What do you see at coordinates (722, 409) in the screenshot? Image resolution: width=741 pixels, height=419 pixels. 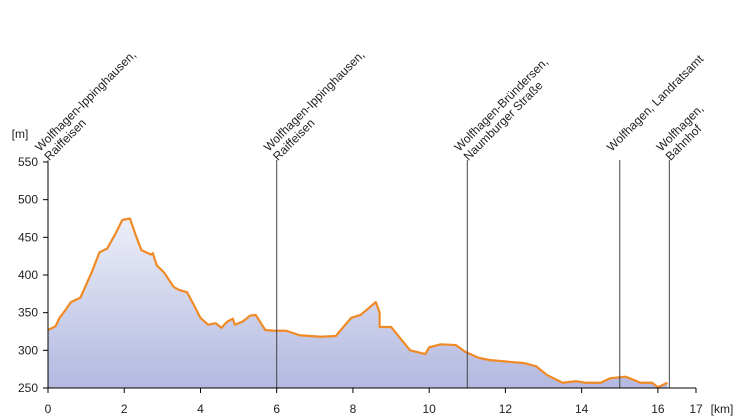 I see `x-axis-label: [km]` at bounding box center [722, 409].